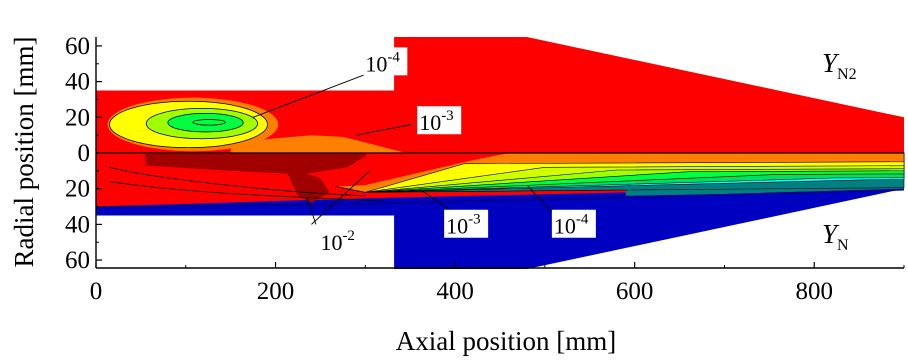  What do you see at coordinates (635, 291) in the screenshot?
I see `x-tick-label: 600` at bounding box center [635, 291].